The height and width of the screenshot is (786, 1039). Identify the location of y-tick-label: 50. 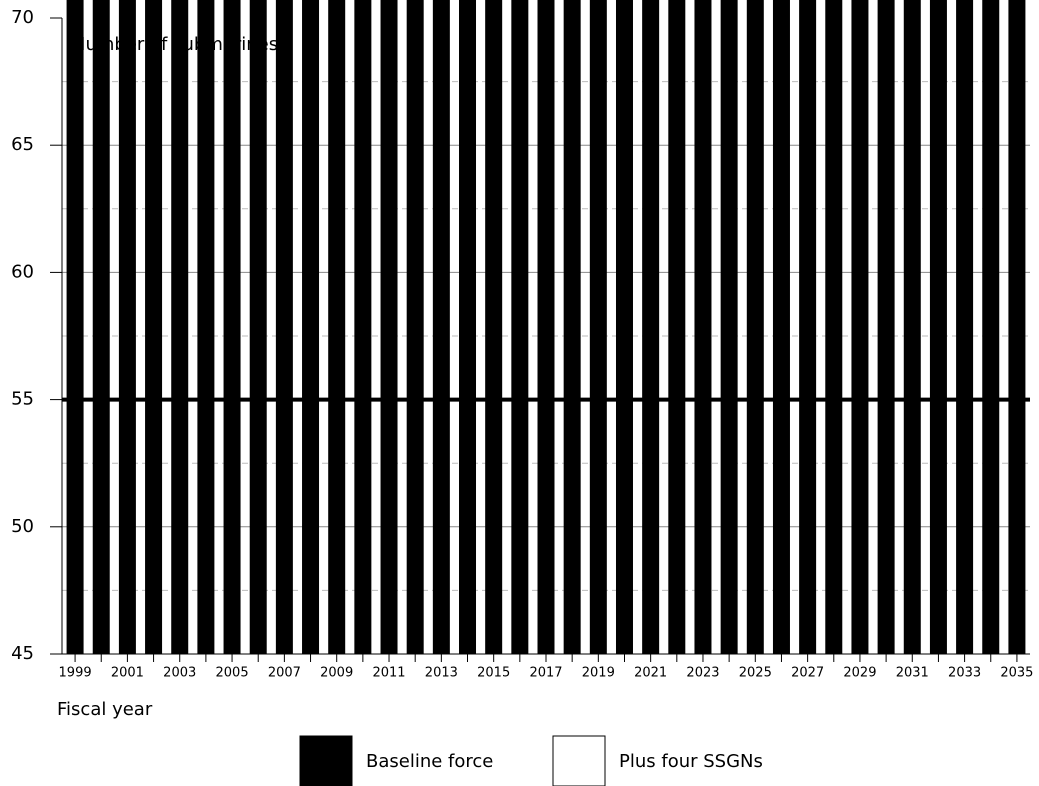
(22, 526).